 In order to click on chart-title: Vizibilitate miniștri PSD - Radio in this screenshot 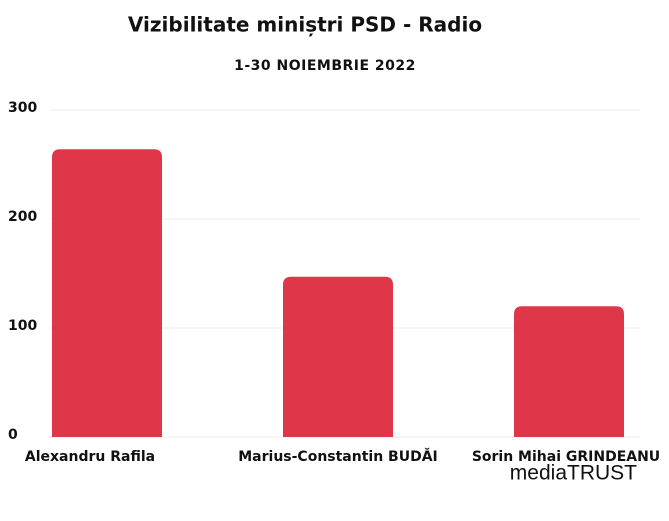, I will do `click(305, 25)`.